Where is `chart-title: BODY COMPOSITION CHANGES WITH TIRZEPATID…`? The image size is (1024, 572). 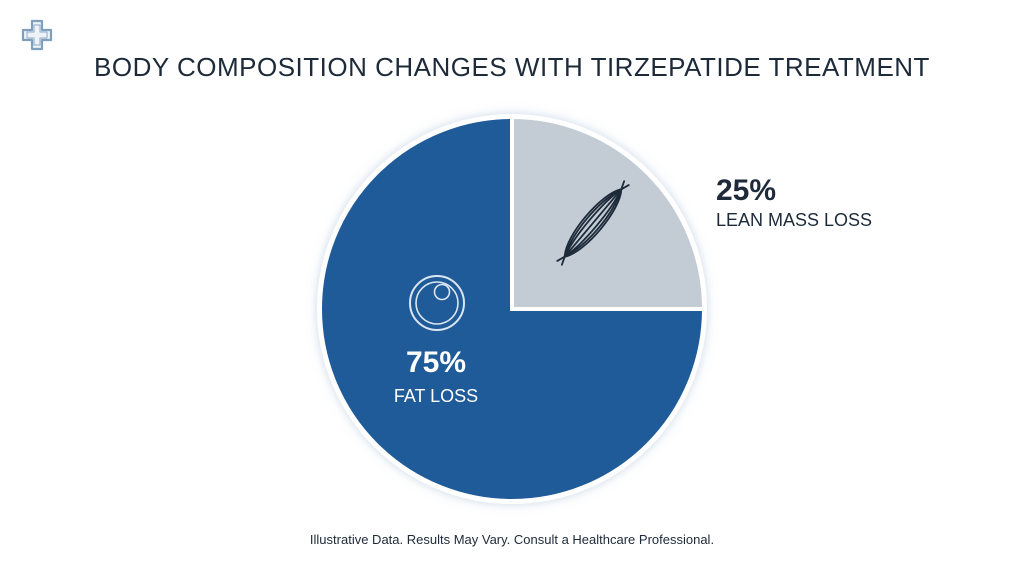
chart-title: BODY COMPOSITION CHANGES WITH TIRZEPATID… is located at coordinates (512, 67).